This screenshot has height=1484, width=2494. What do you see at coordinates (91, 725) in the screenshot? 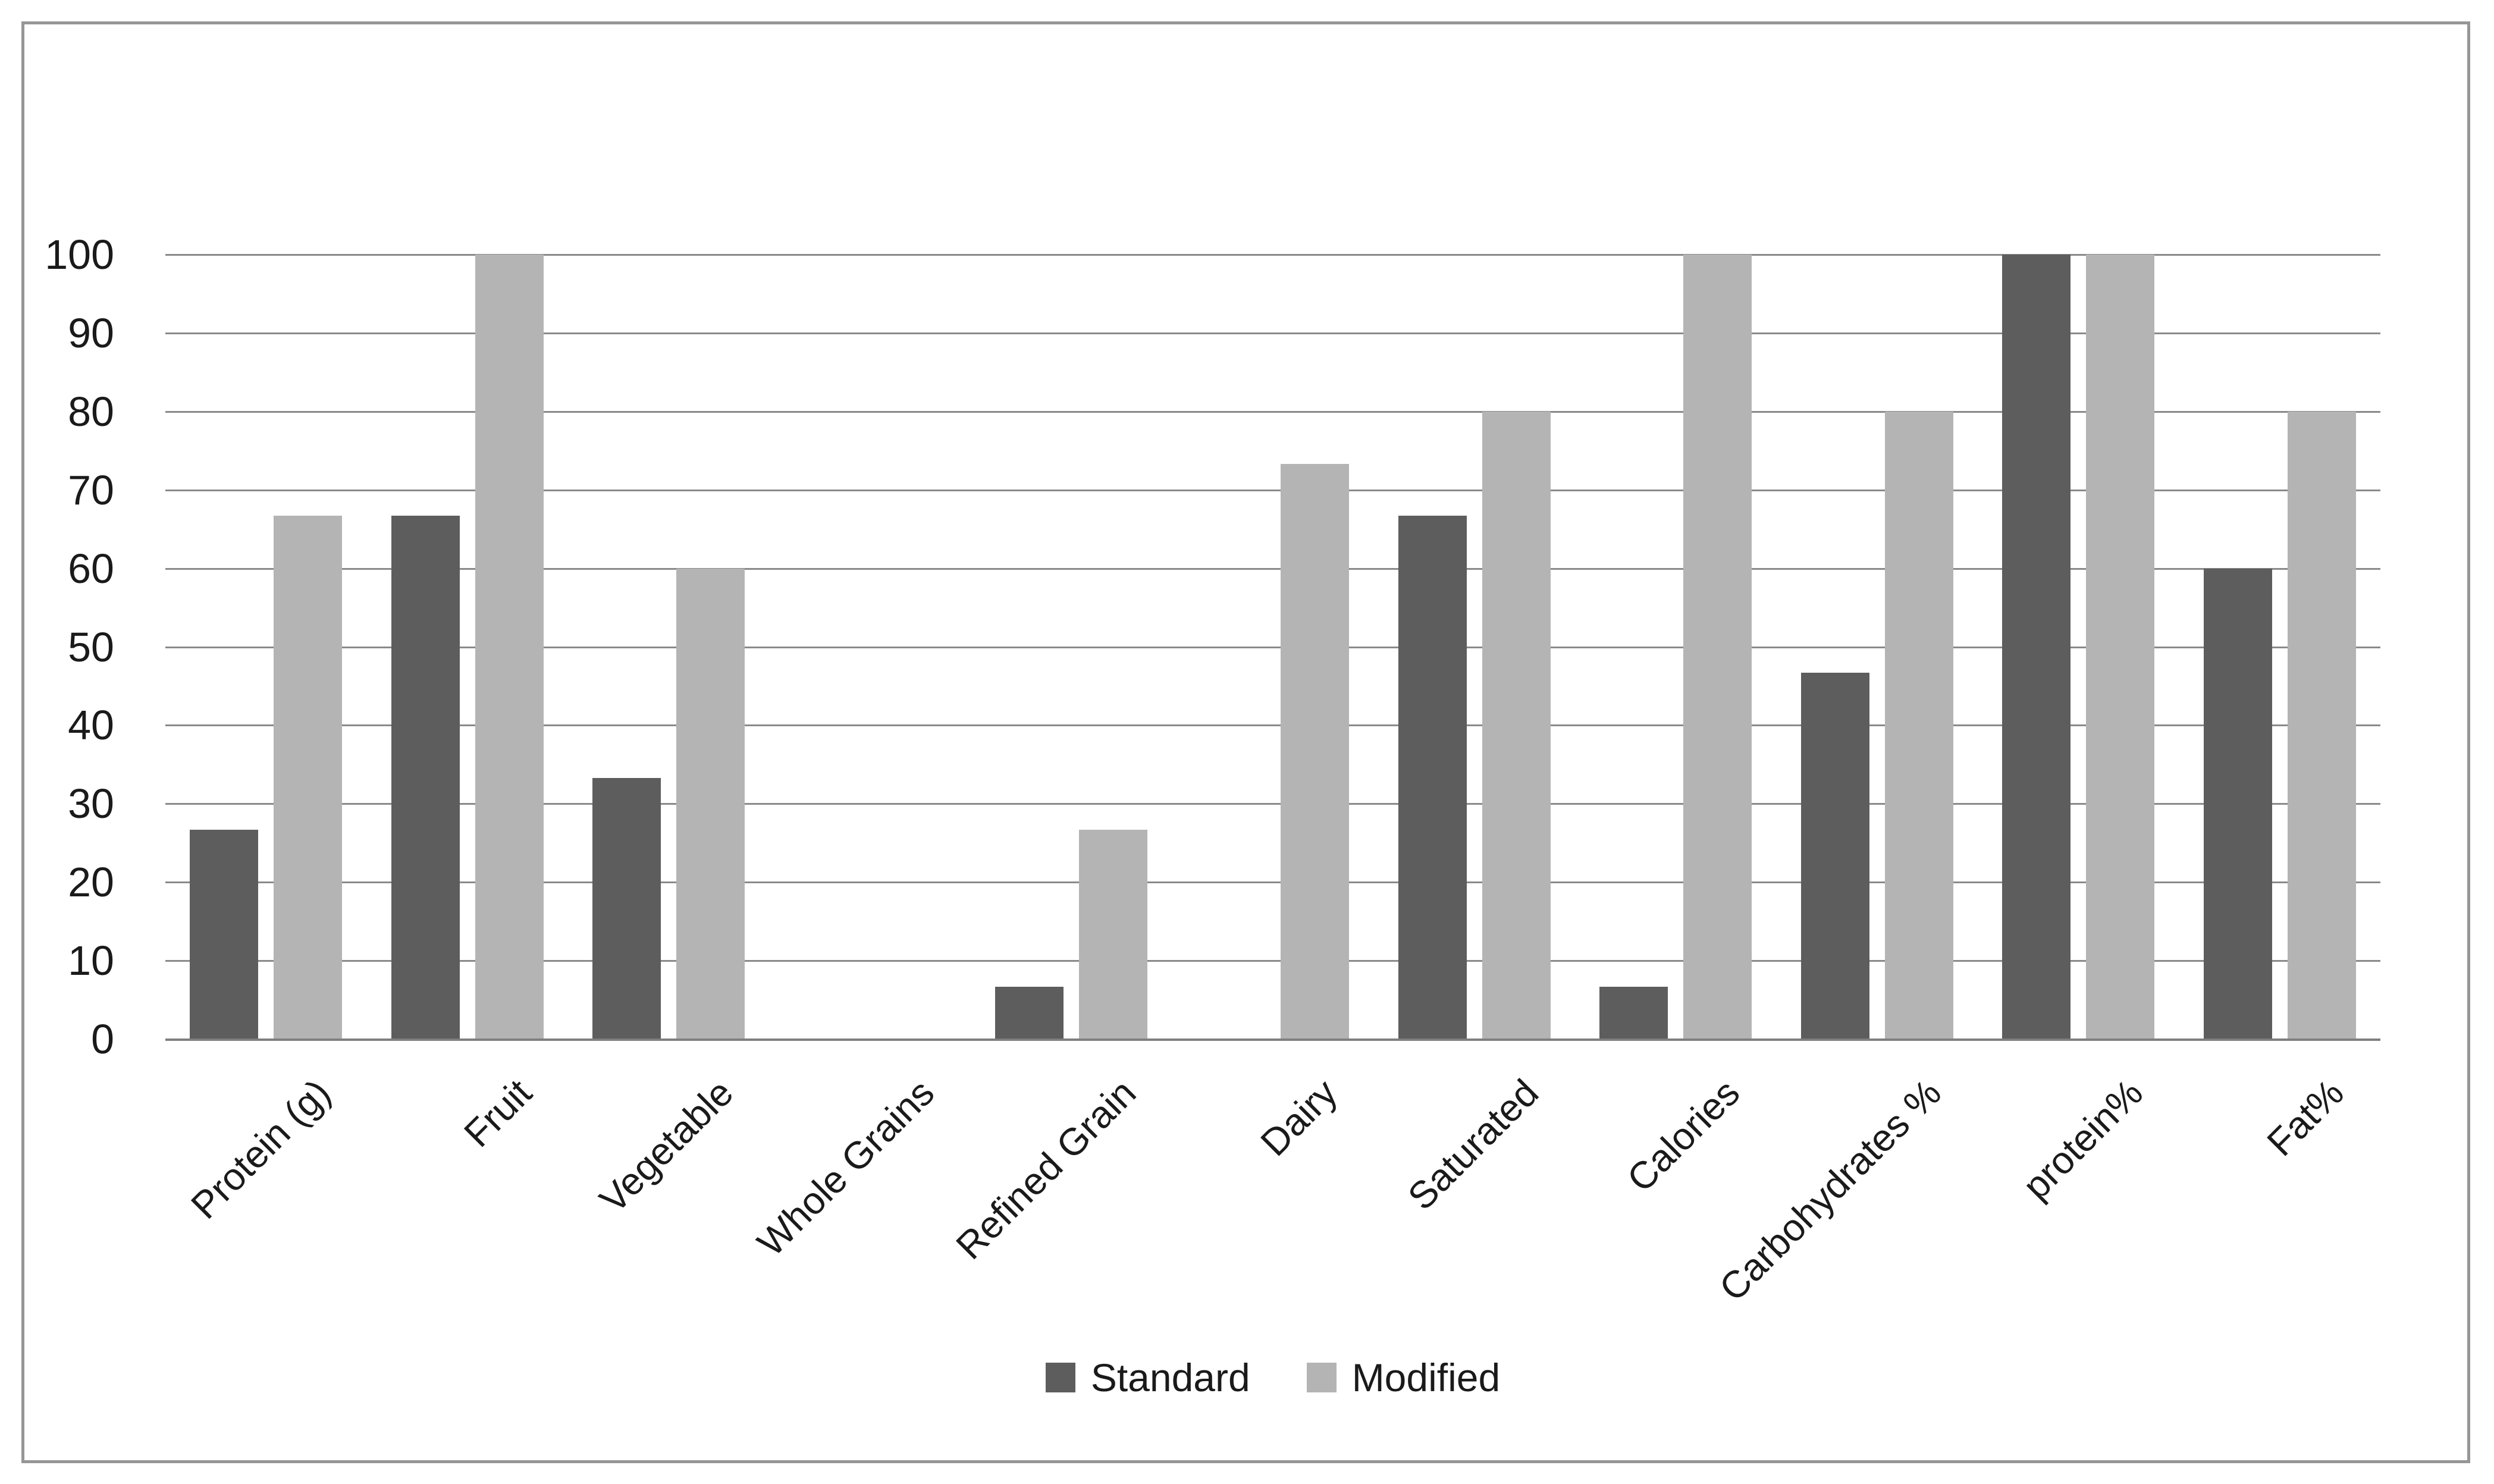
I see `y-tick-label-40: 40` at bounding box center [91, 725].